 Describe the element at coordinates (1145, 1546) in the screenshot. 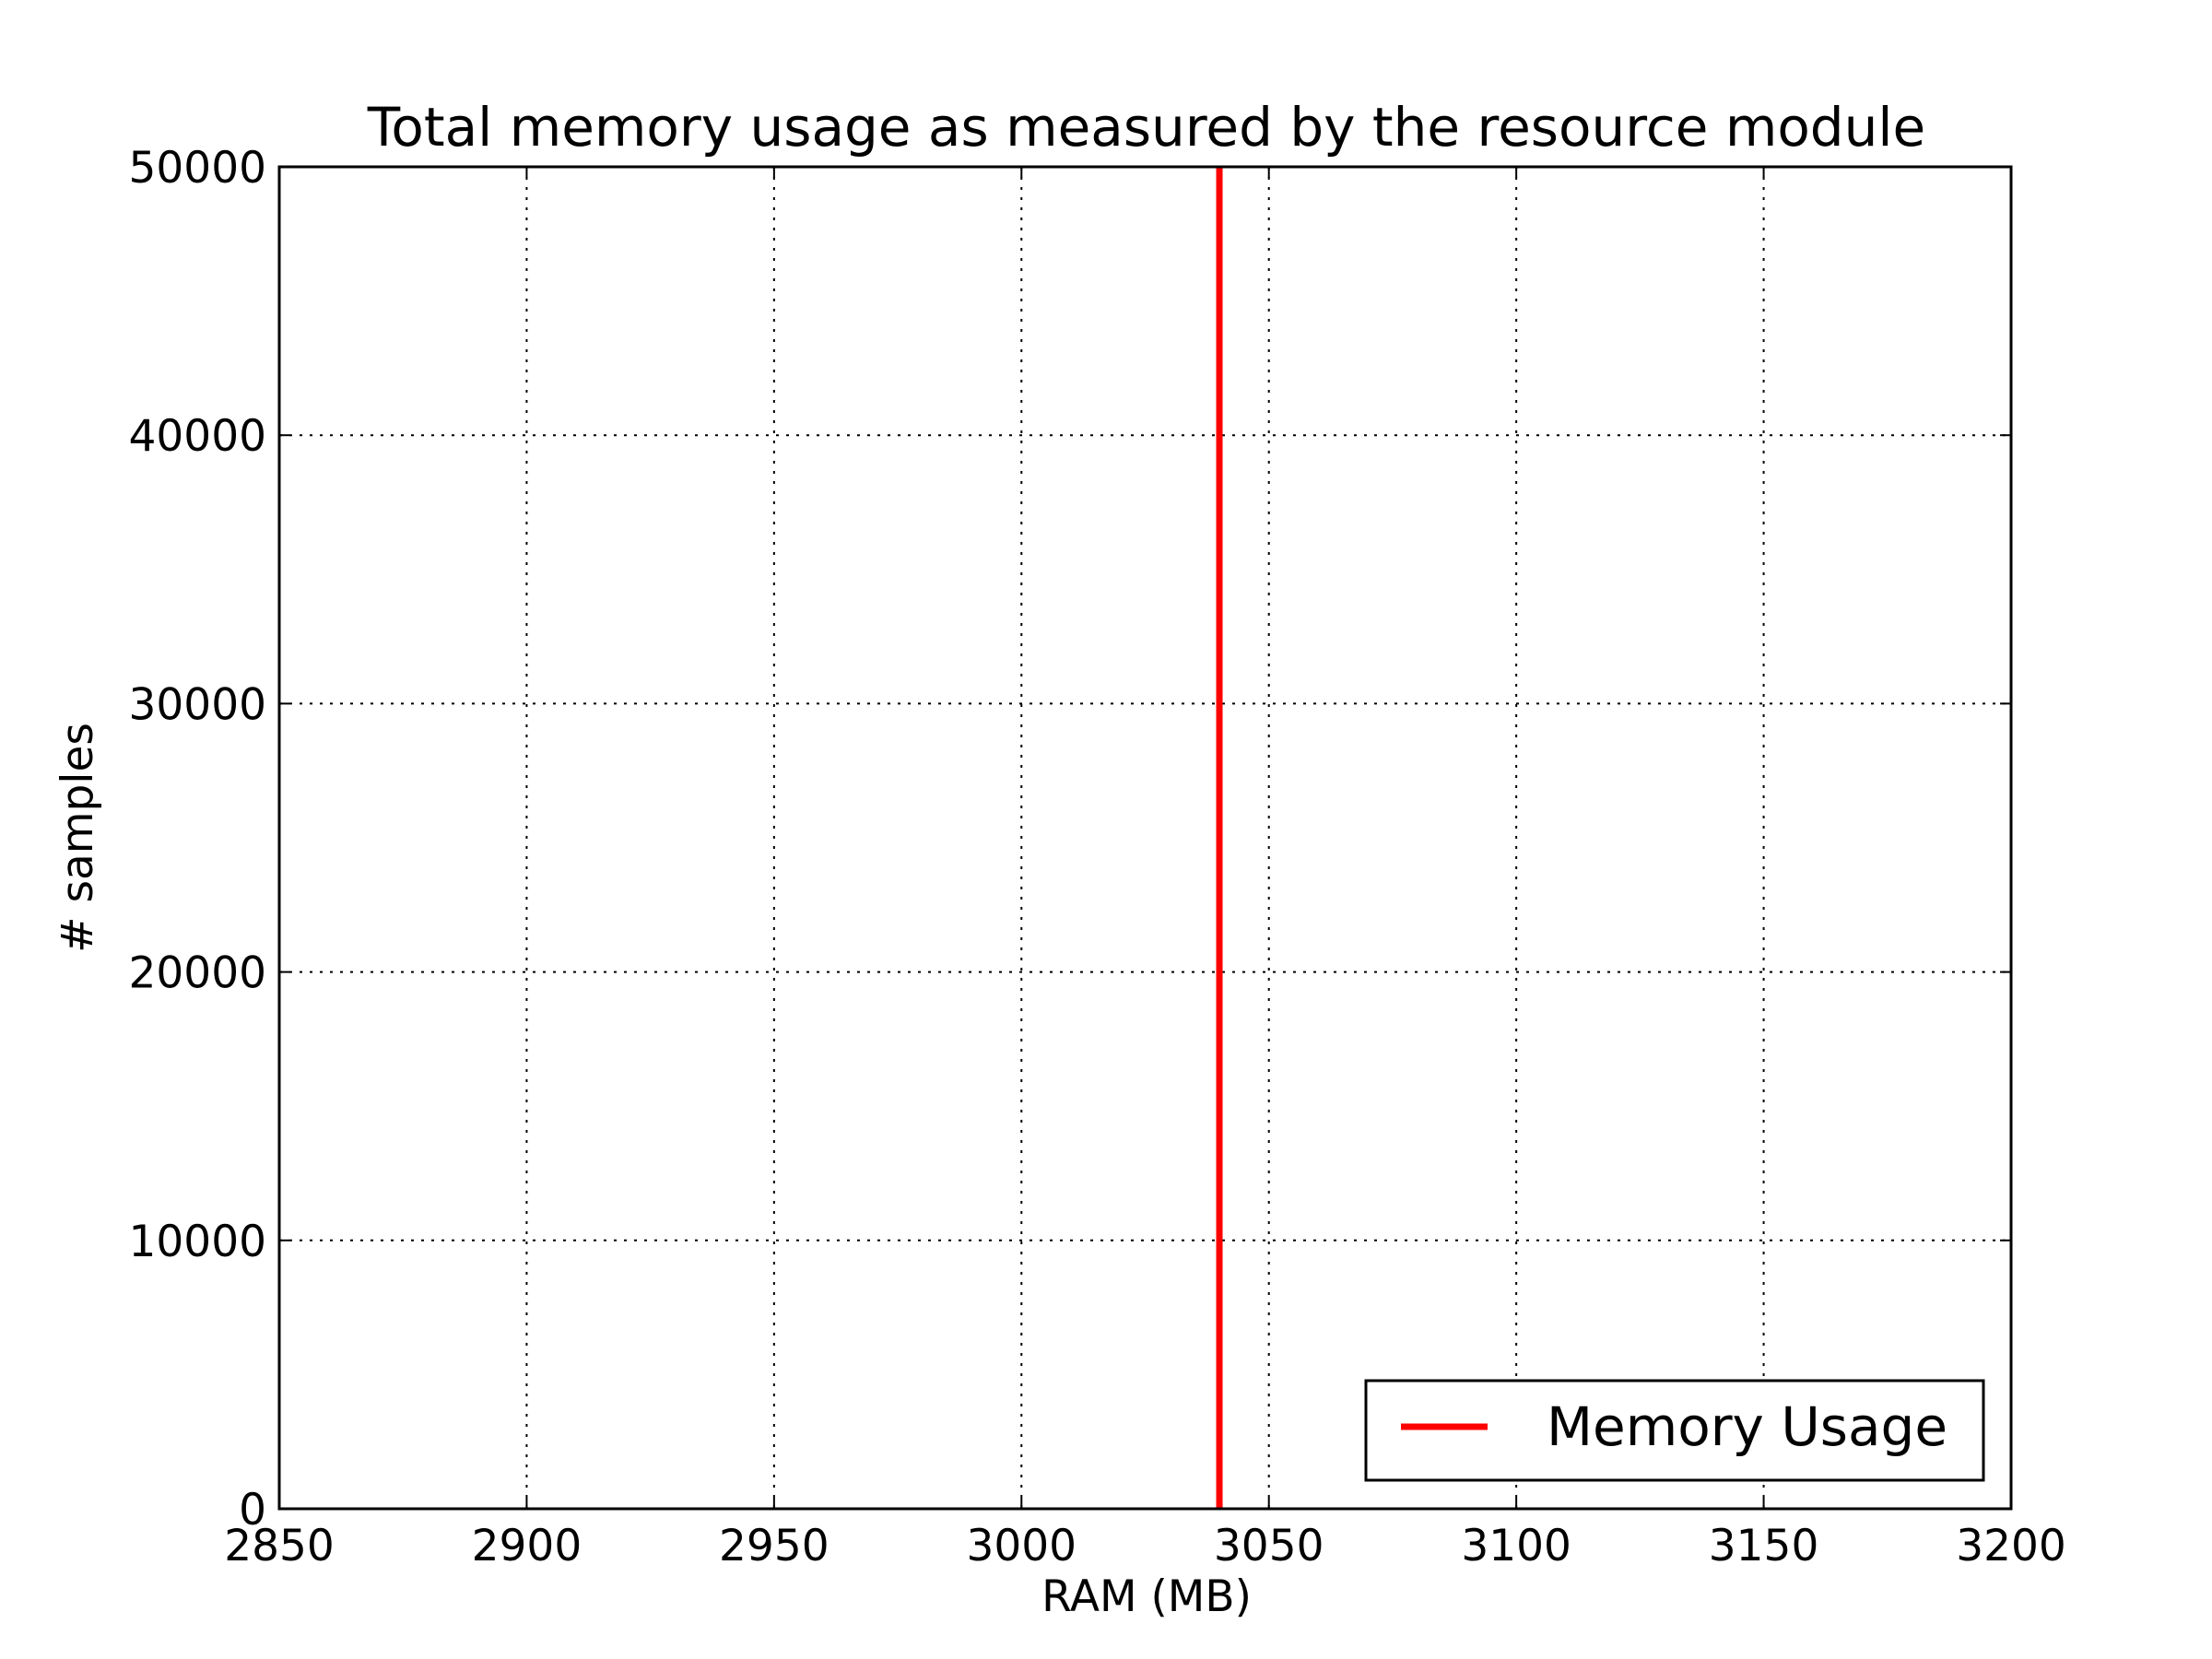

I see `x-tick-labels: 2850 2900 2950 3000 3050 3100 3150 3200` at that location.